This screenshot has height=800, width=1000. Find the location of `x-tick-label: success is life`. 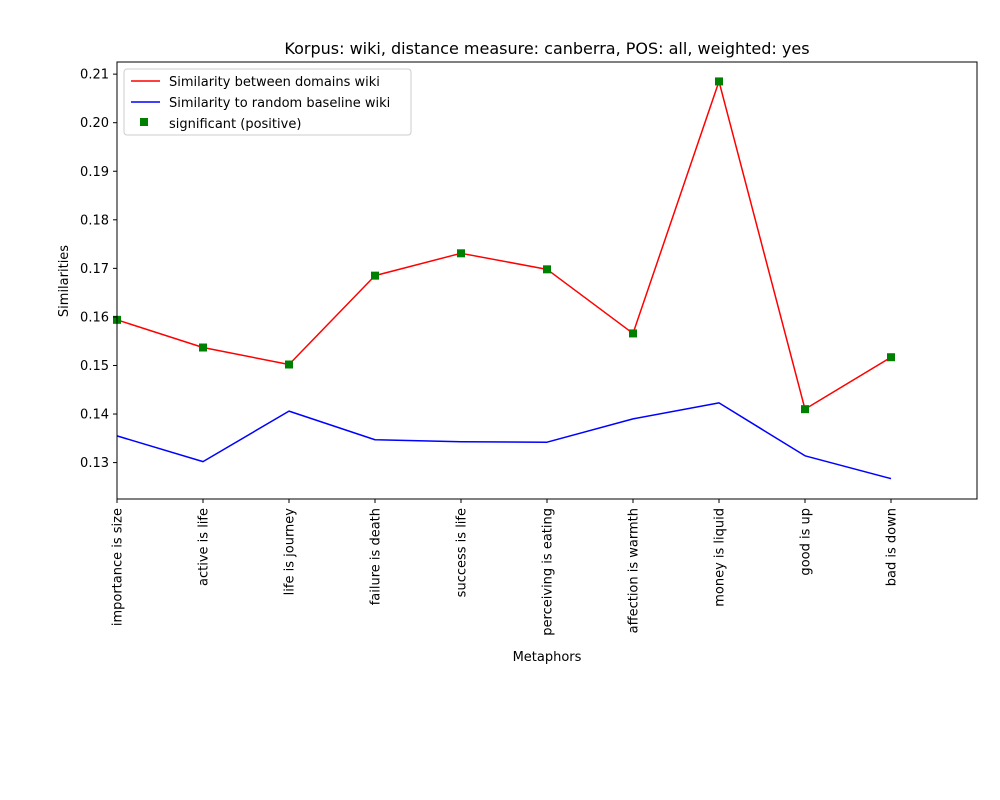

x-tick-label: success is life is located at coordinates (462, 552).